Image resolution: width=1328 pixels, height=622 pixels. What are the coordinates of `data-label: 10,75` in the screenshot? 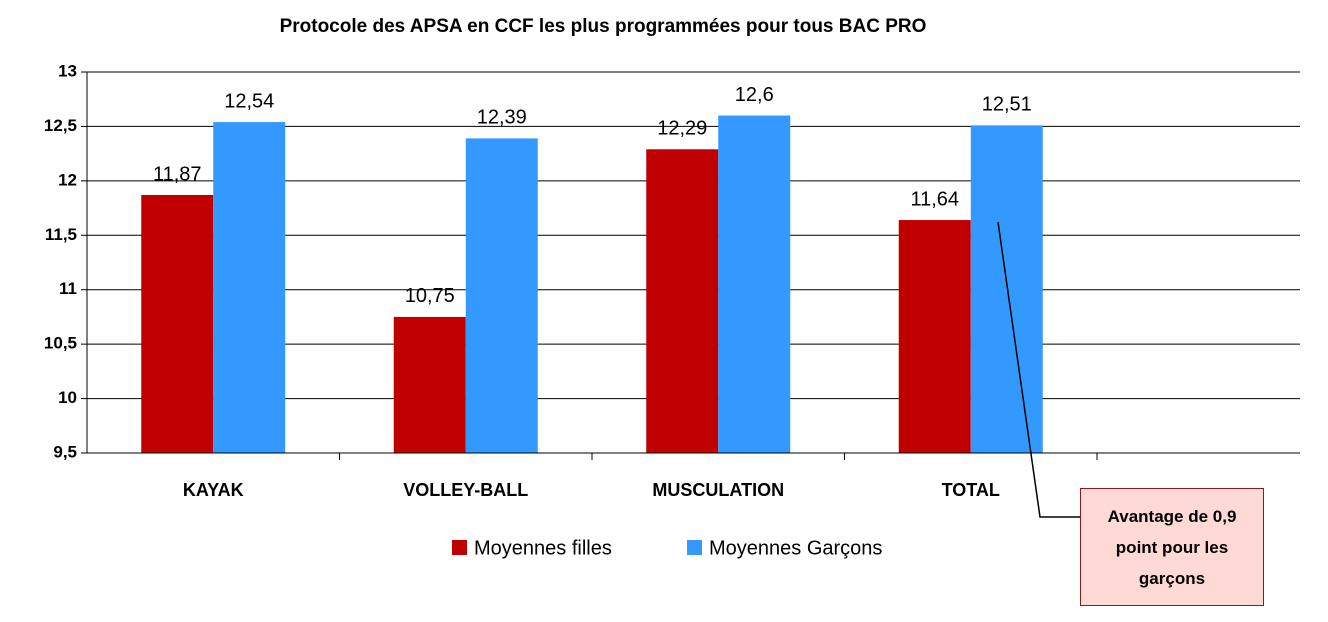 It's located at (430, 296).